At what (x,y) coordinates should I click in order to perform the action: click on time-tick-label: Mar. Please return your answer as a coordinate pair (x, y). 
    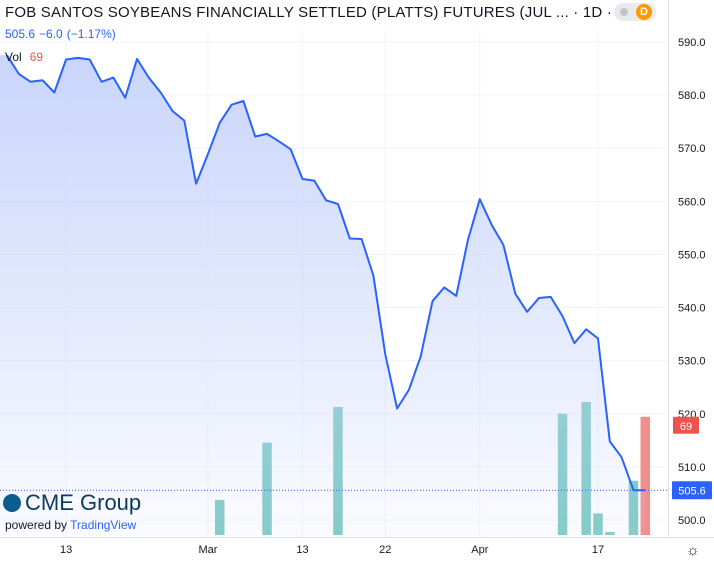
    Looking at the image, I should click on (207, 550).